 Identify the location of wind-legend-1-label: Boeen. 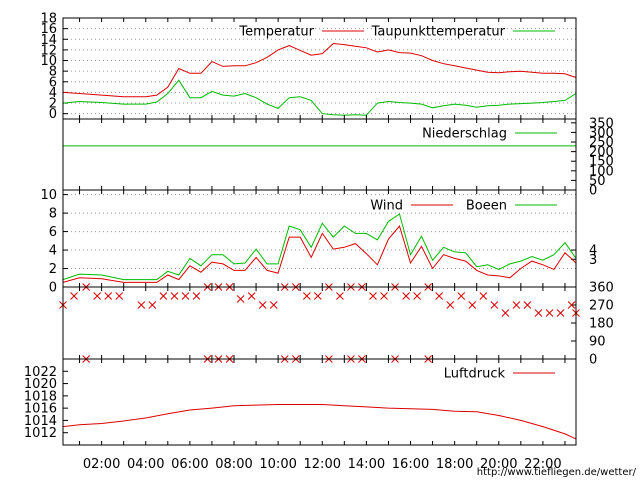
(486, 206).